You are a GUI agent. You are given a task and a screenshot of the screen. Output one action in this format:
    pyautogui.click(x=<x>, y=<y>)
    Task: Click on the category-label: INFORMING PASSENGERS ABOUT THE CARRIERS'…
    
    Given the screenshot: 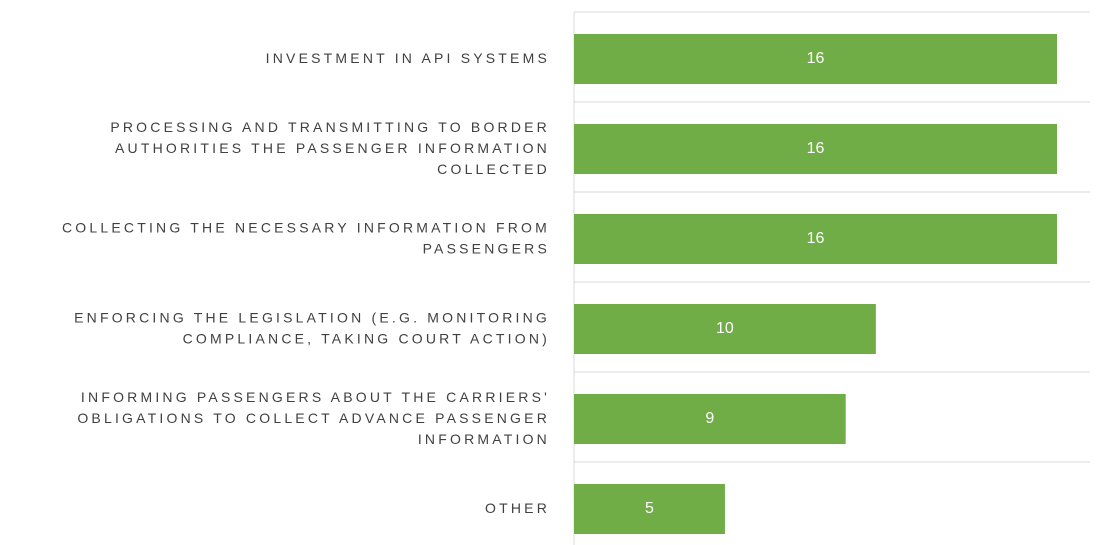 What is the action you would take?
    pyautogui.click(x=313, y=418)
    